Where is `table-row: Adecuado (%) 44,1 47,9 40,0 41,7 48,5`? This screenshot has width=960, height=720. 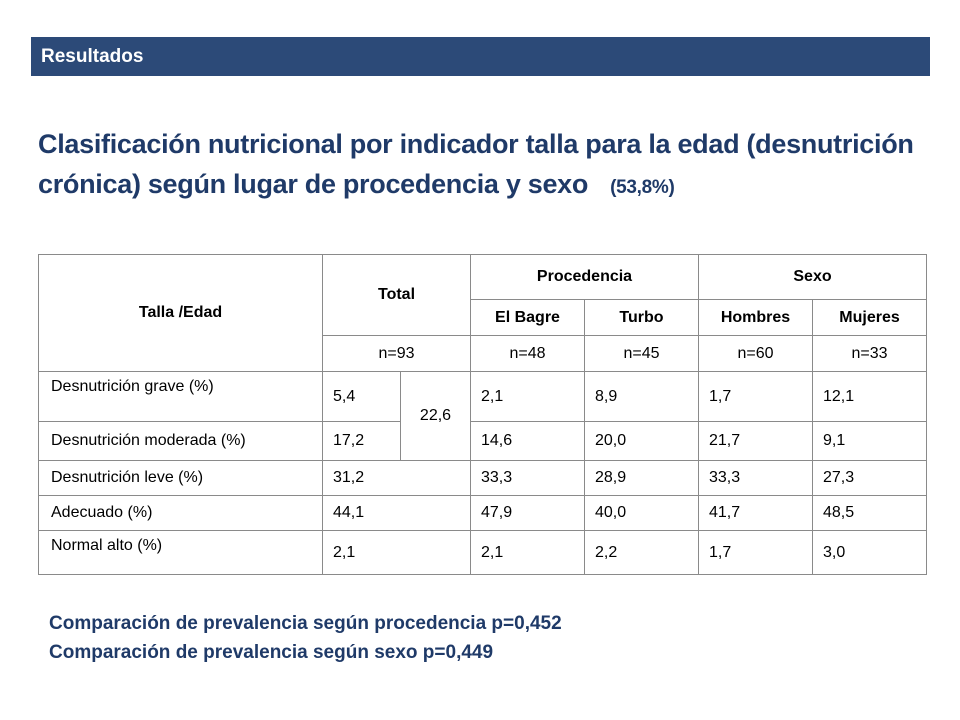
table-row: Adecuado (%) 44,1 47,9 40,0 41,7 48,5 is located at coordinates (482, 513).